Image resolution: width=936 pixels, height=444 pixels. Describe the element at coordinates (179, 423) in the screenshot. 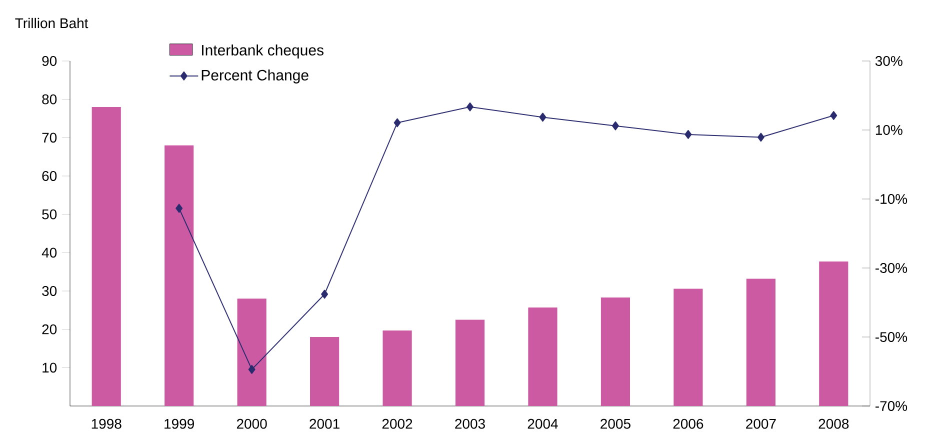

I see `x-tick-label: 1999` at that location.